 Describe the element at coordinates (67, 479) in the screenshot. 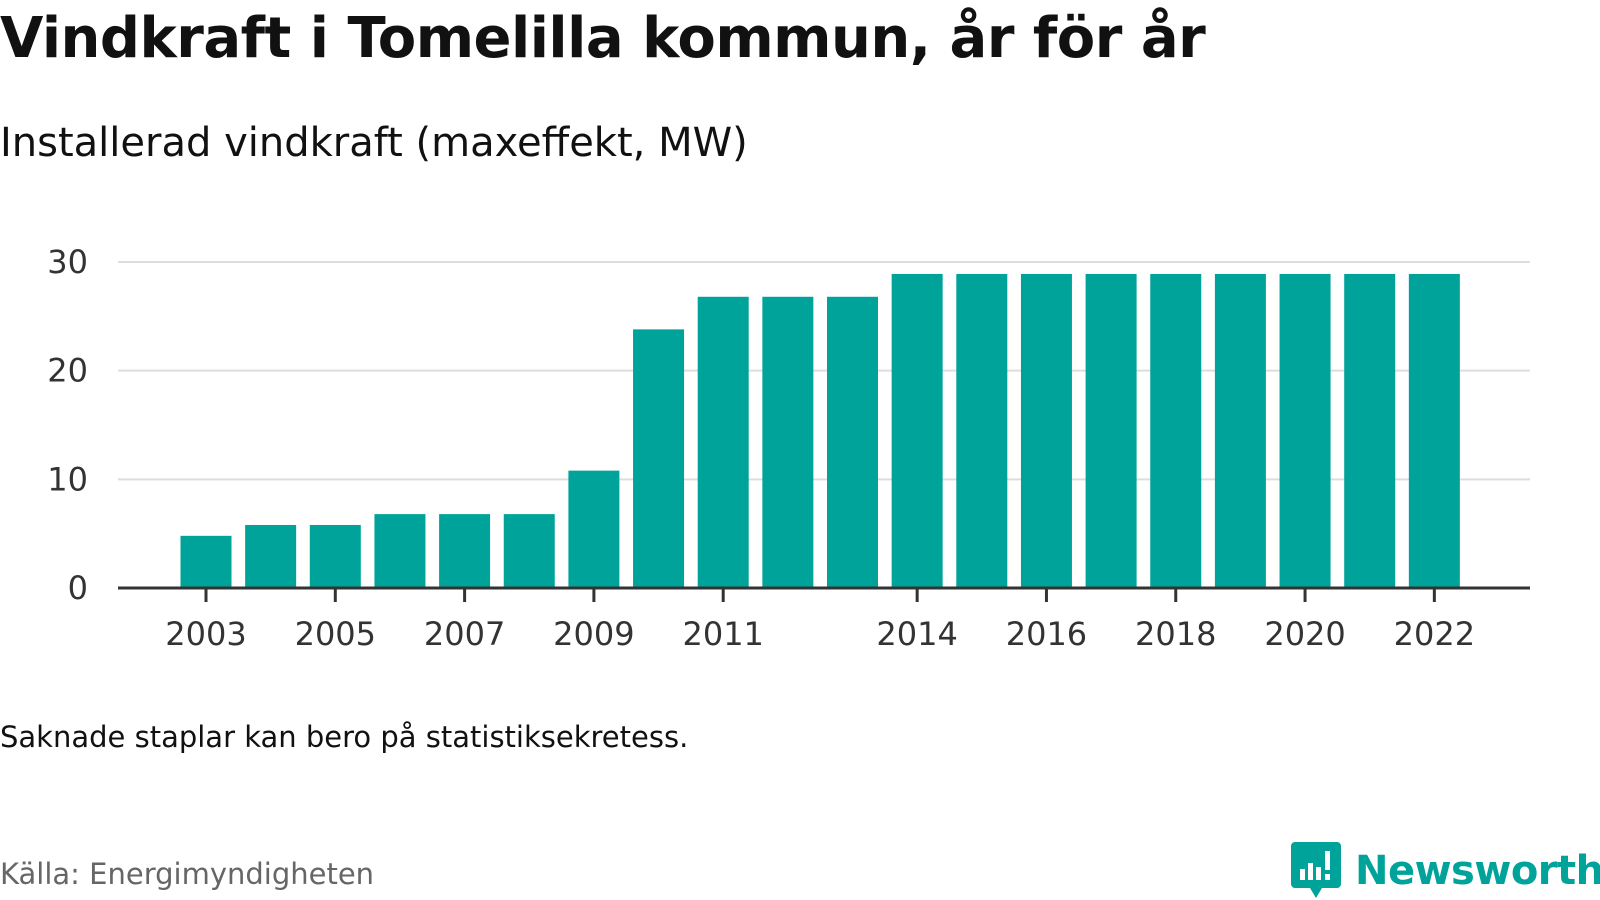

I see `y-tick-label: 10` at that location.